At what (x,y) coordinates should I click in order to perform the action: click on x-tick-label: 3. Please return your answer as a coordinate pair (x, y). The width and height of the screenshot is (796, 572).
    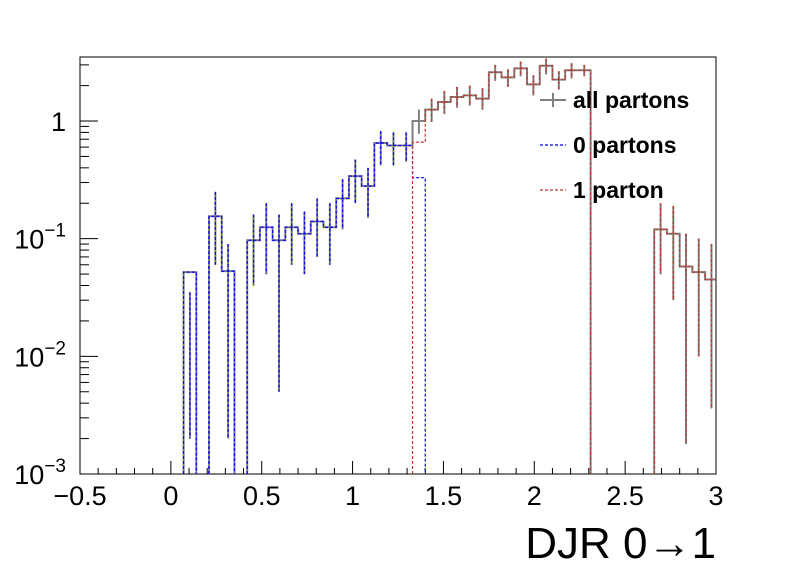
    Looking at the image, I should click on (715, 496).